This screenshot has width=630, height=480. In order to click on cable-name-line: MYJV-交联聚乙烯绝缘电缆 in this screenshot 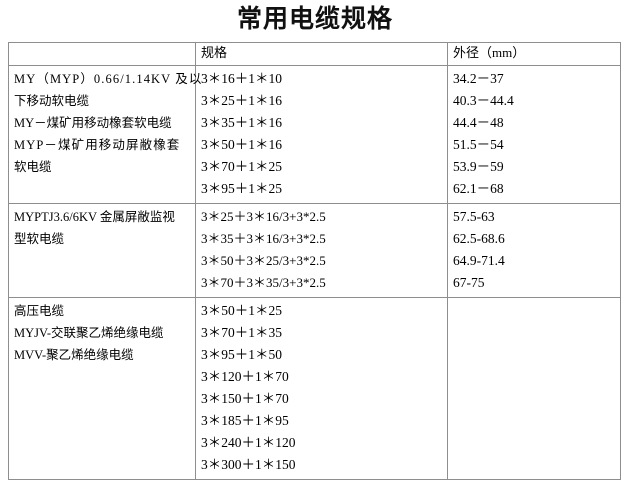, I will do `click(89, 333)`.